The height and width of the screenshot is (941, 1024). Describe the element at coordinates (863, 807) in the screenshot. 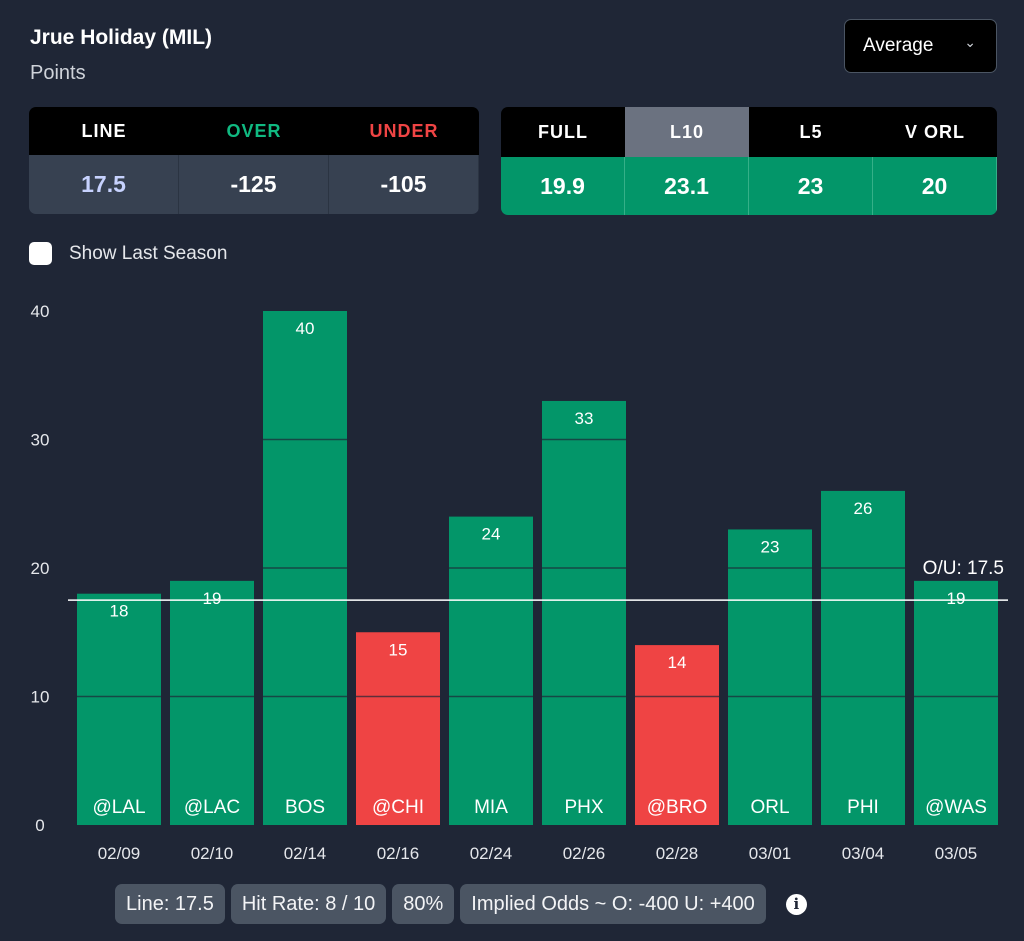

I see `bar-opponent-label: PHI` at that location.